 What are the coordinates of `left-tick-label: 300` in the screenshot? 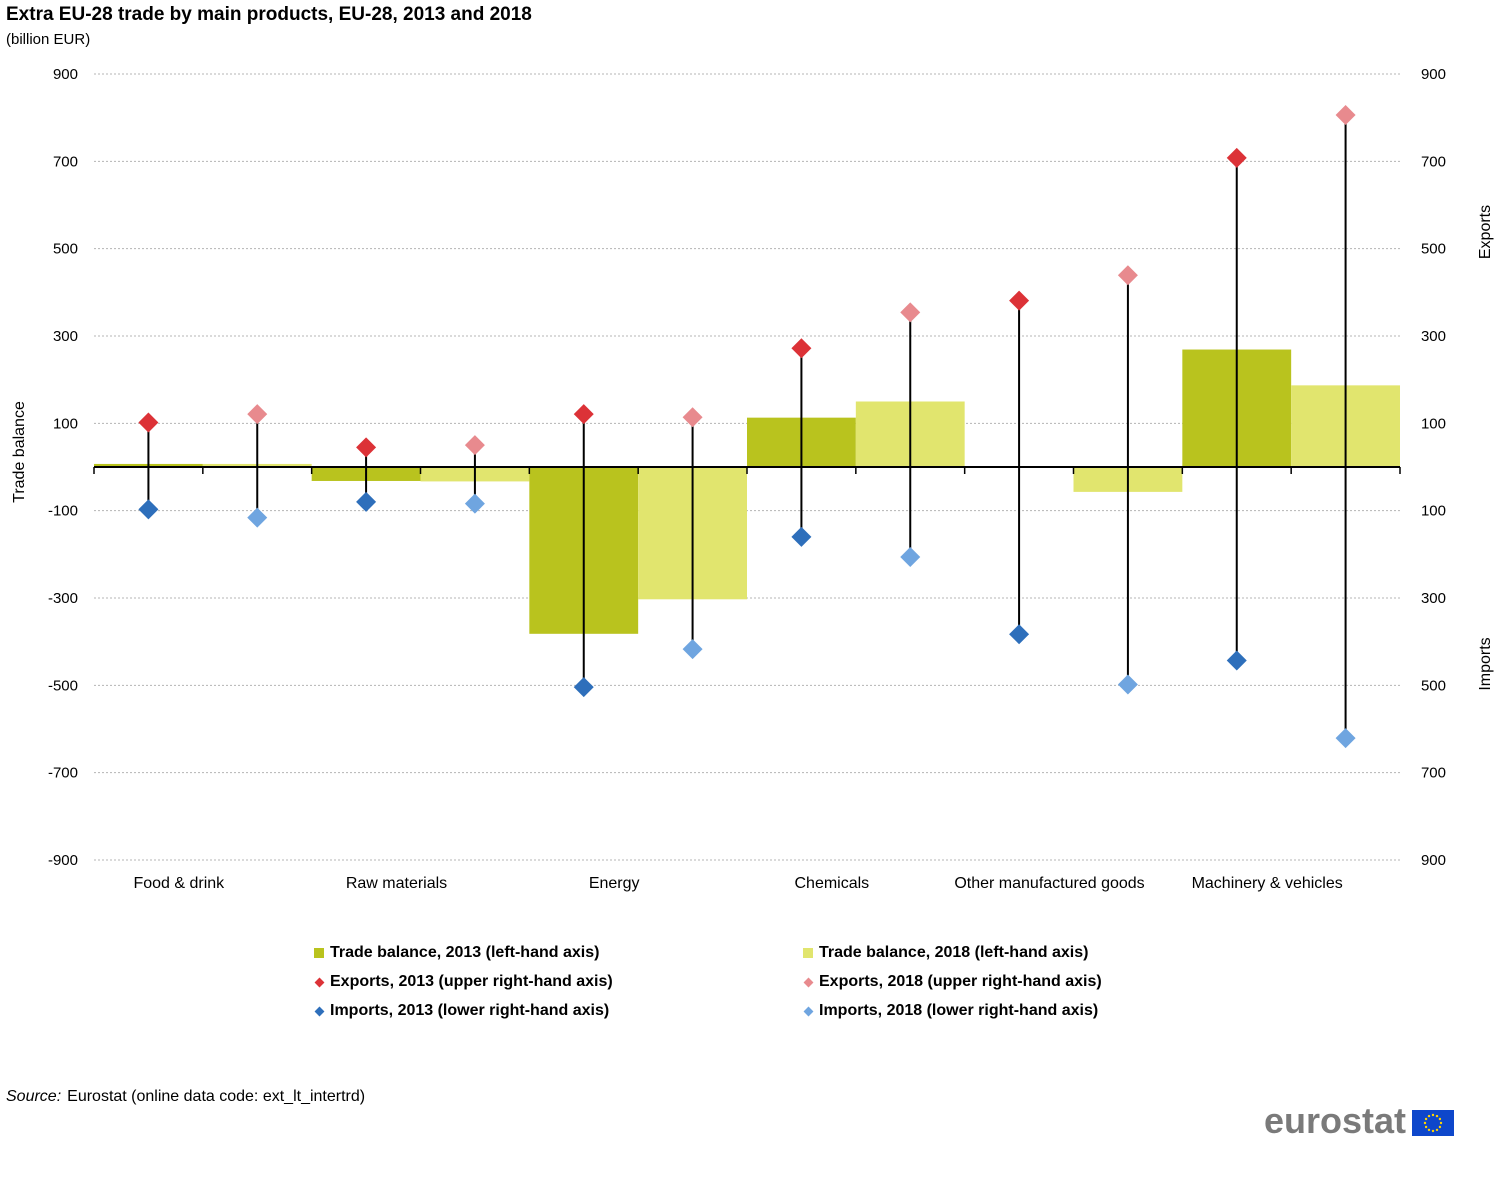 It's located at (65, 336).